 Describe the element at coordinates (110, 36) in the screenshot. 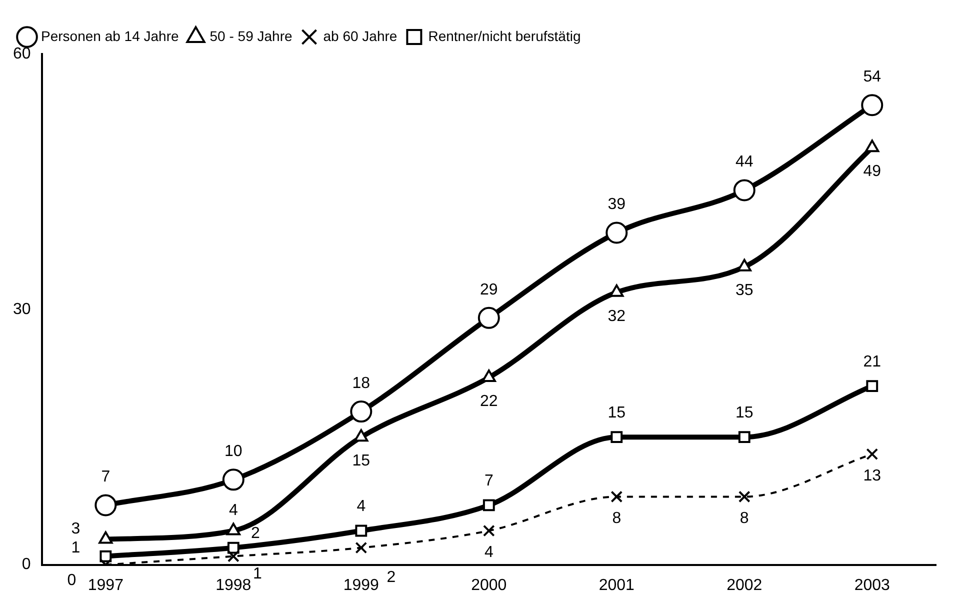

I see `legend-label: Personen ab 14 Jahre` at that location.